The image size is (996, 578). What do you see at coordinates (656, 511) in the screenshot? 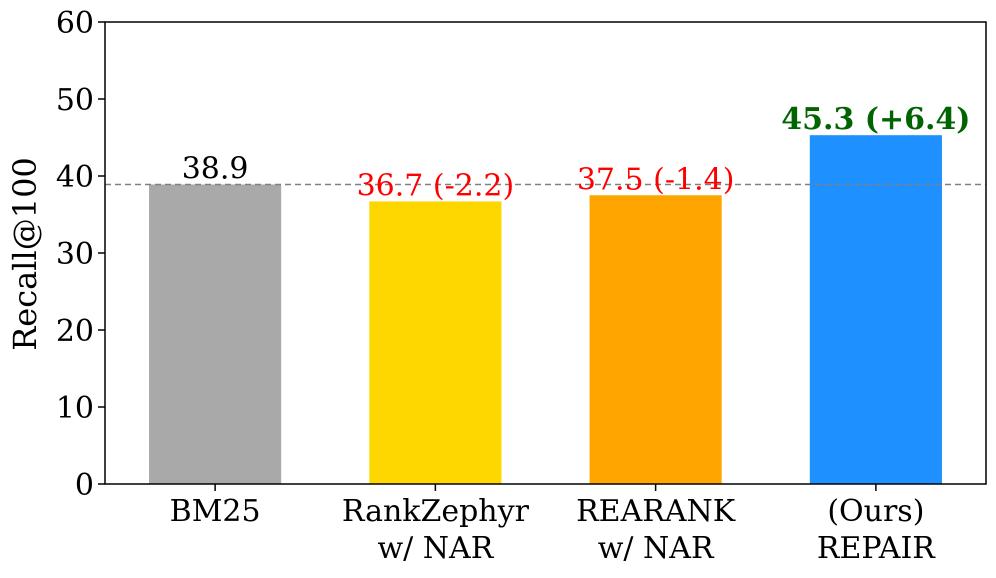
I see `x-tick-label-2-0: REARANK` at bounding box center [656, 511].